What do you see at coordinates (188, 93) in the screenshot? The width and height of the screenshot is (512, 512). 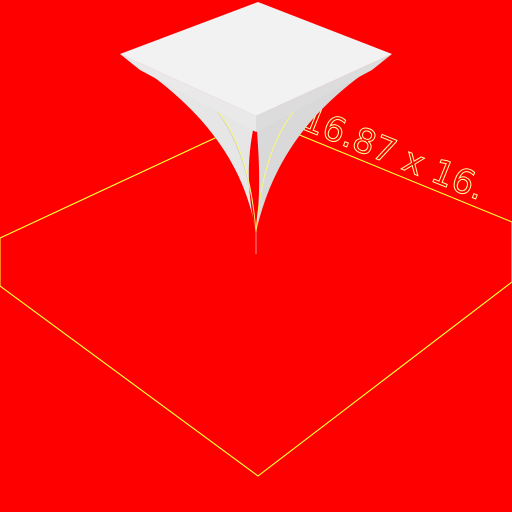 I see `model-top-rim-left` at bounding box center [188, 93].